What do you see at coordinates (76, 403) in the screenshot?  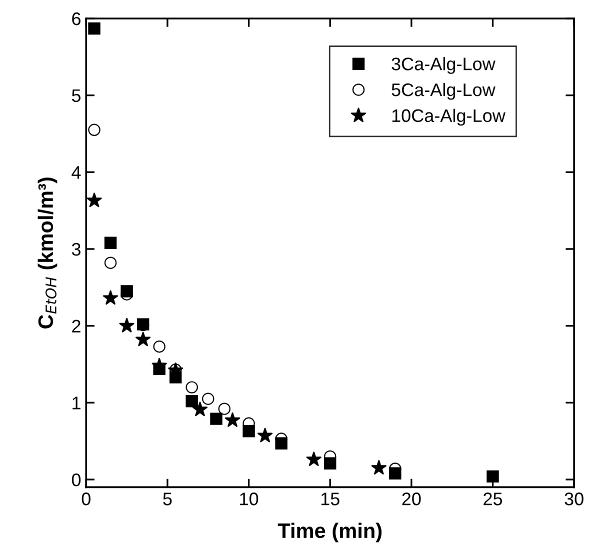 I see `y-tick-label: 1` at bounding box center [76, 403].